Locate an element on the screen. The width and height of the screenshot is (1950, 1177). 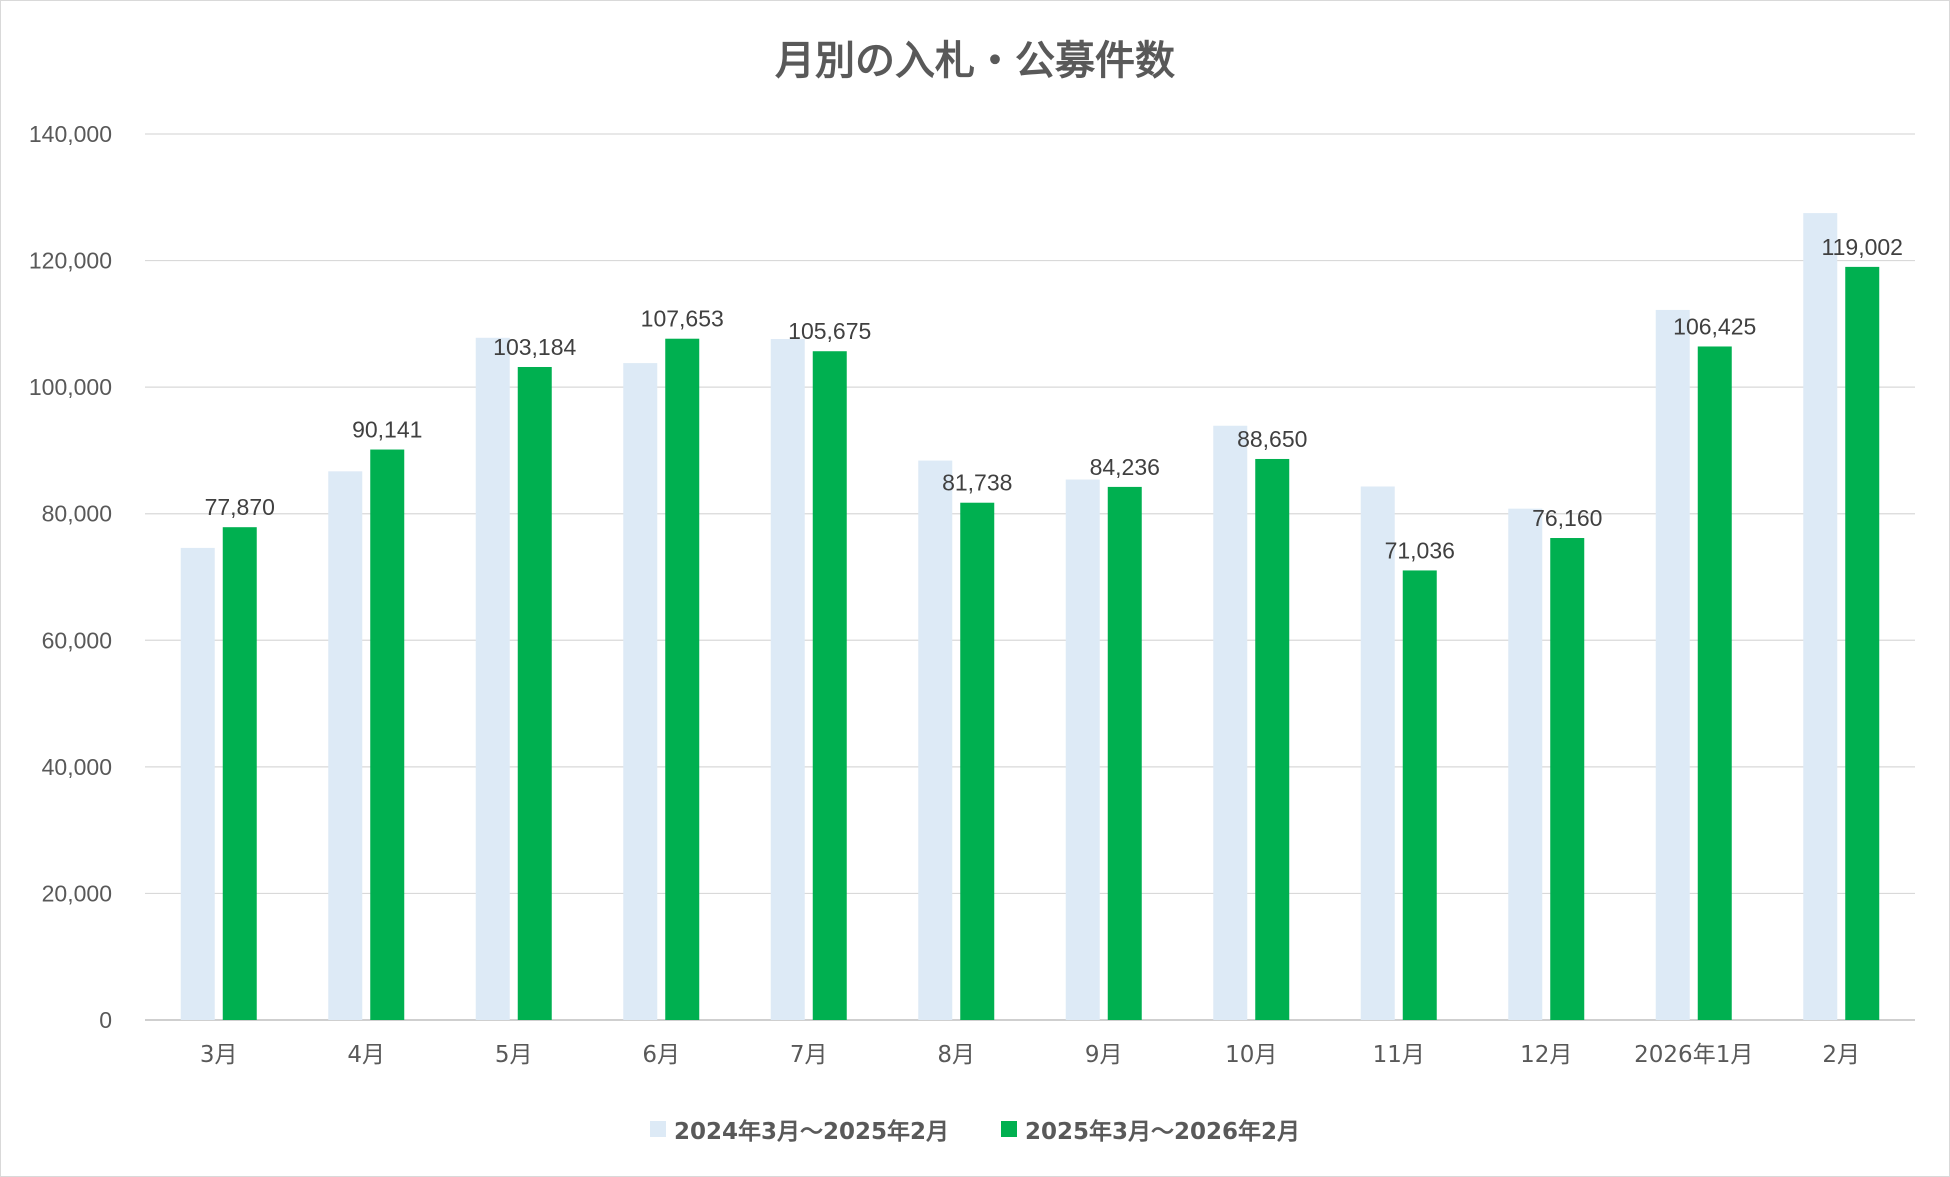
legend-item-series-1: 2024年3月～2025年2月 is located at coordinates (799, 1129).